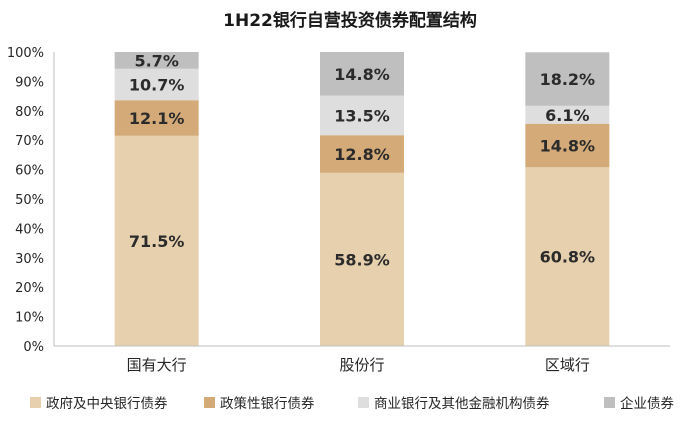  I want to click on y-tick-label: 40%, so click(29, 229).